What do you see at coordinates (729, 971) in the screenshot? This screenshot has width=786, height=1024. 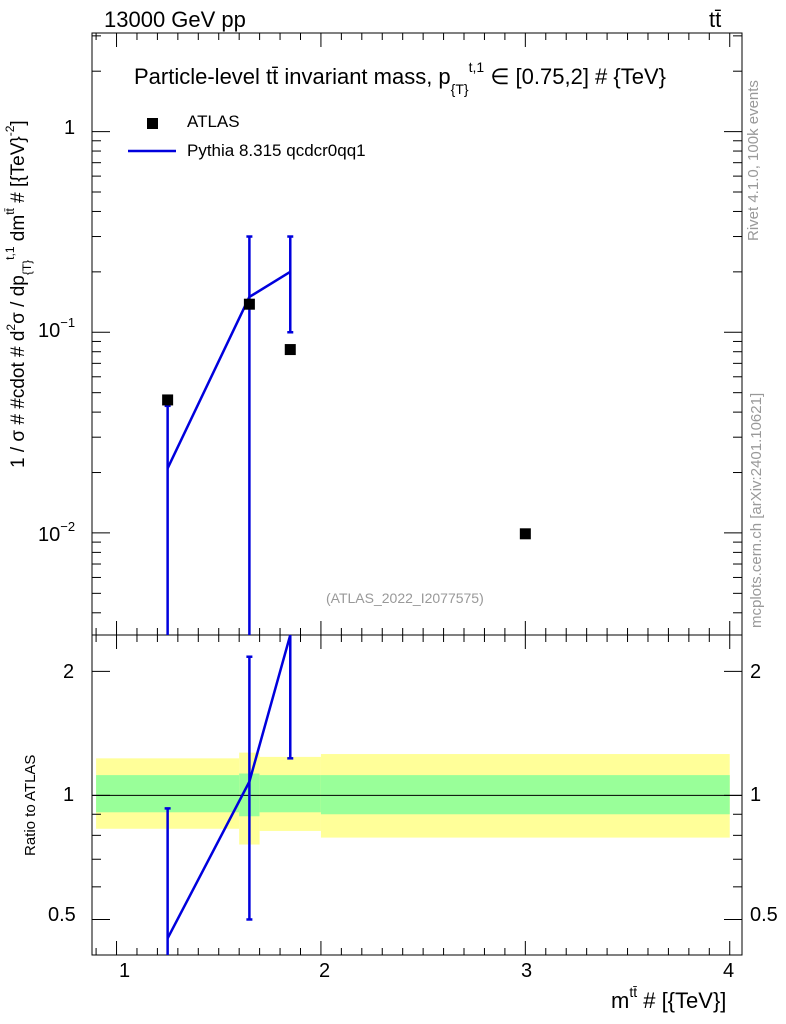 I see `x-tick-label-4: 4` at bounding box center [729, 971].